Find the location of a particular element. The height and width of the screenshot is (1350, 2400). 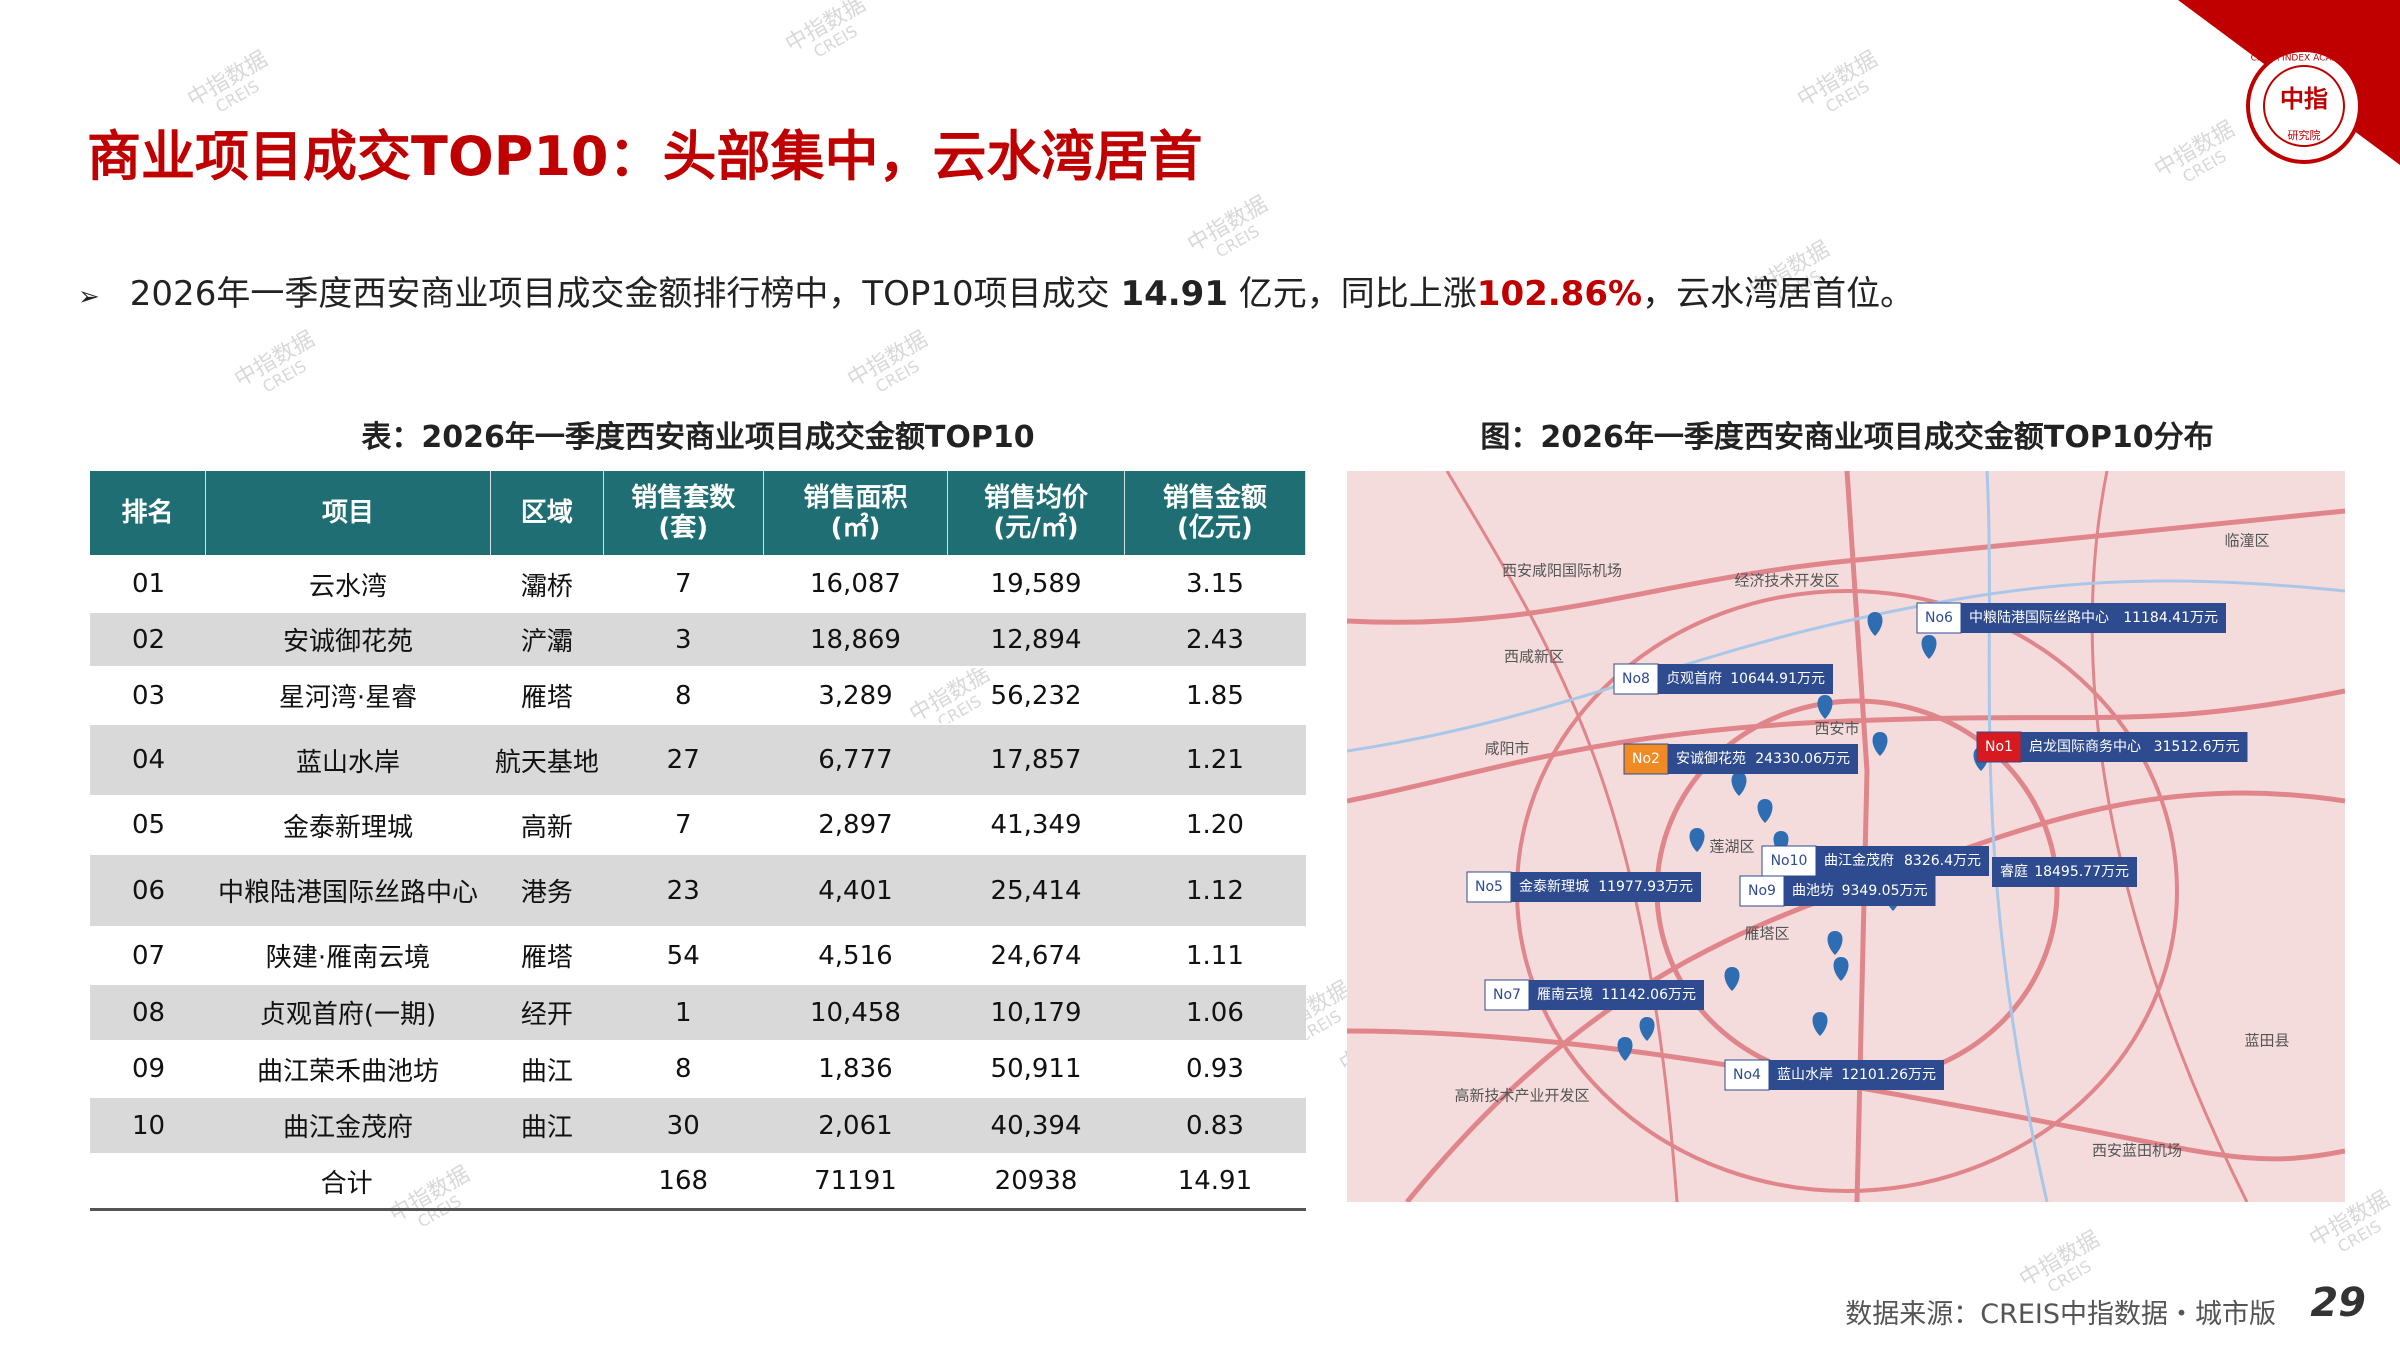

callout-no: No2 is located at coordinates (1646, 759).